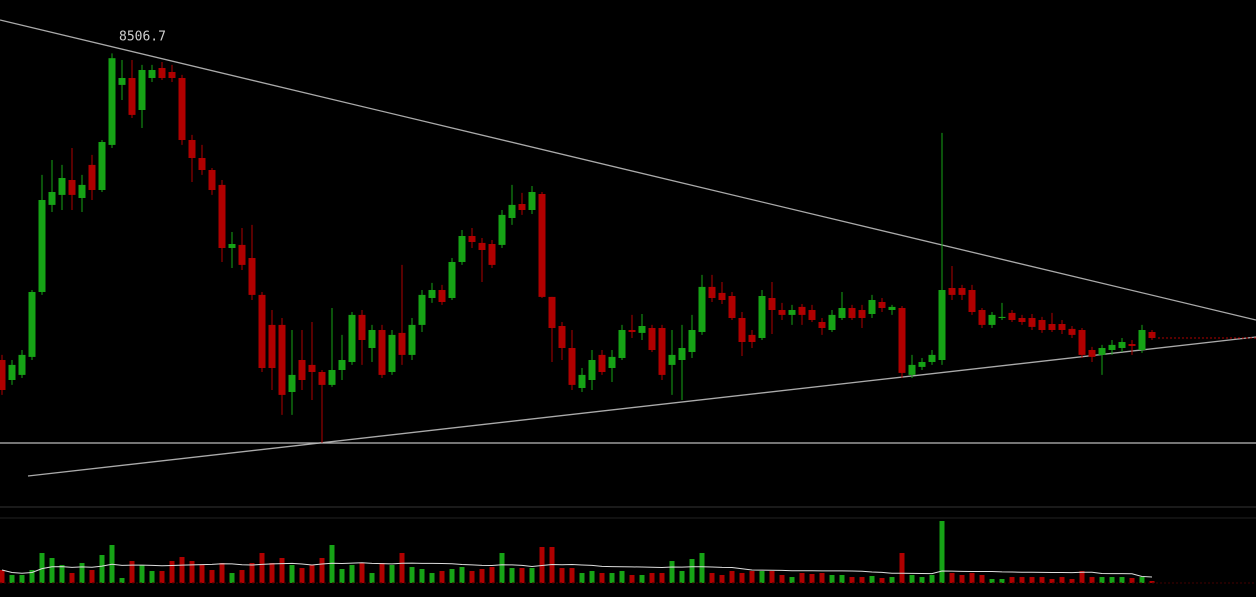  I want to click on volume-ma, so click(577, 570).